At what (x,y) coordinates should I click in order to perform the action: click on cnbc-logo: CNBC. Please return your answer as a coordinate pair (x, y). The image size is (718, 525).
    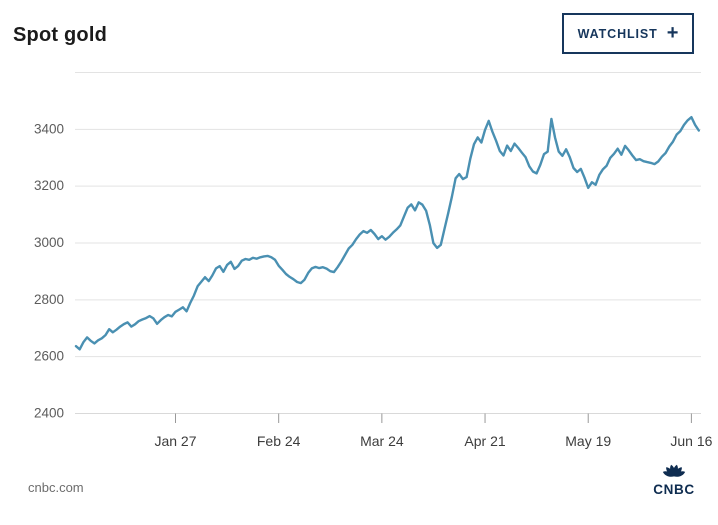
    Looking at the image, I should click on (674, 475).